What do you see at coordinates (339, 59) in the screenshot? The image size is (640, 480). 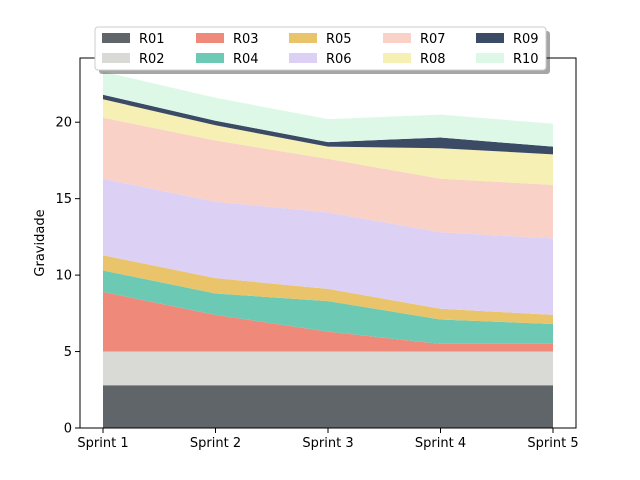 I see `legend-label-r06: R06` at bounding box center [339, 59].